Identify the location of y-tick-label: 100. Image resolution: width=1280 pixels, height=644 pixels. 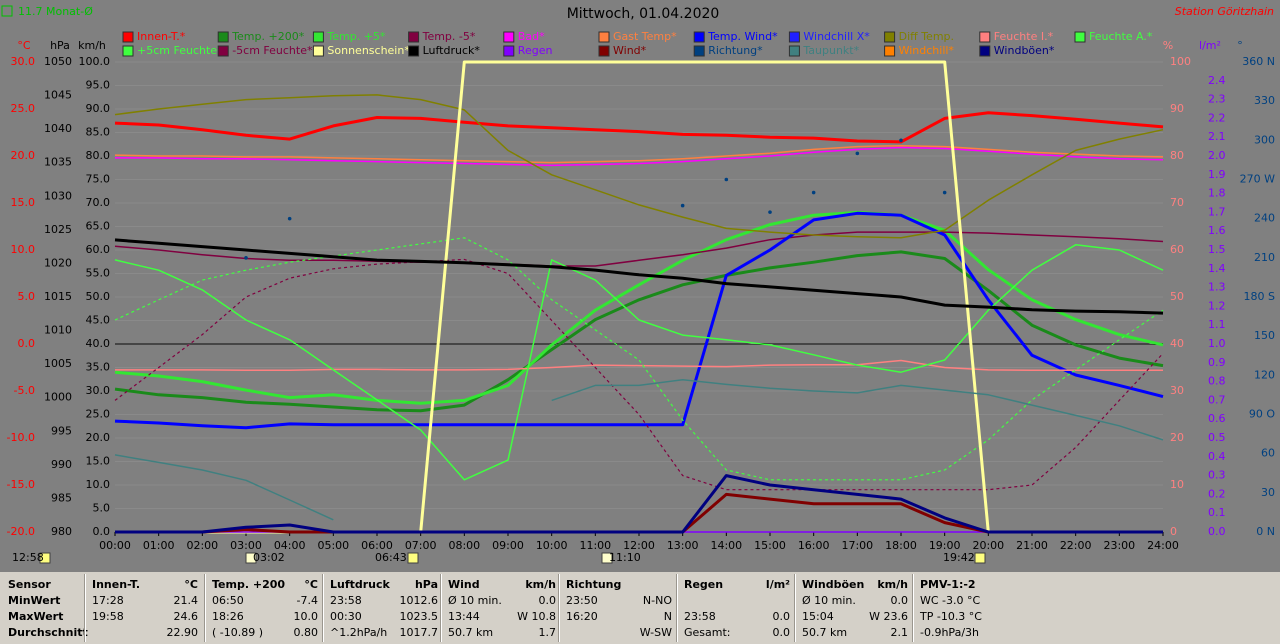
(1180, 61).